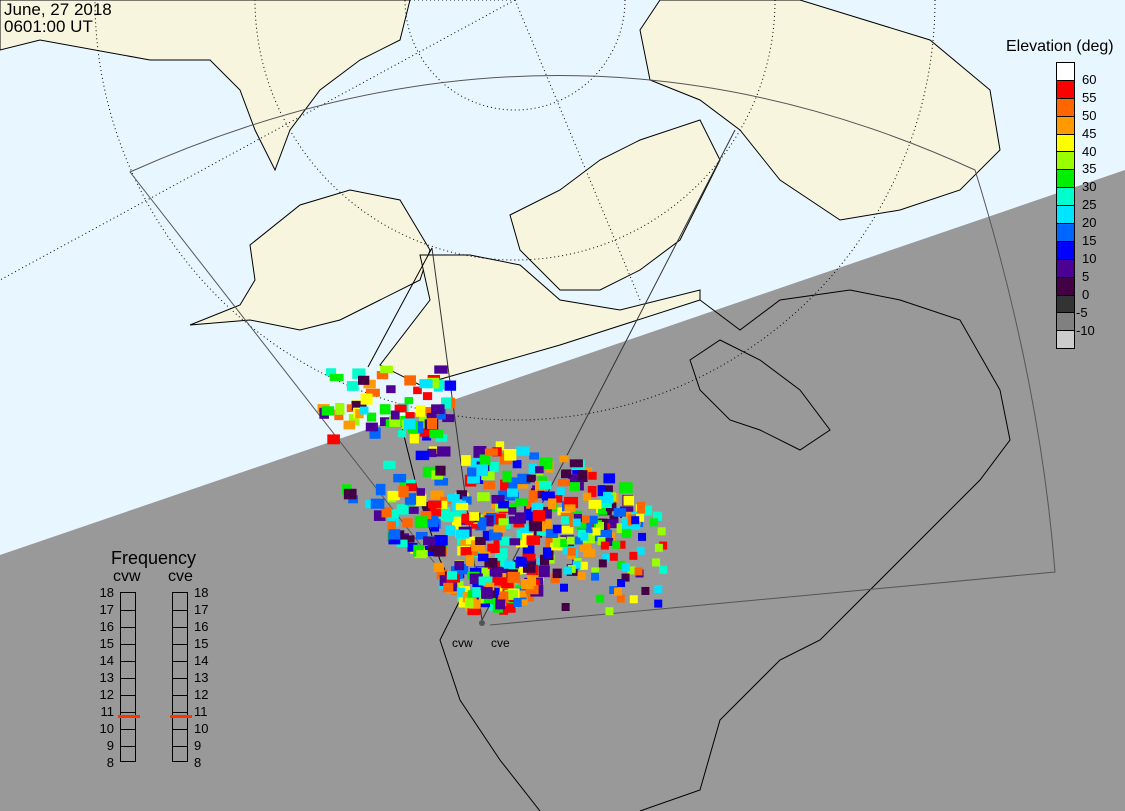 The height and width of the screenshot is (811, 1125). I want to click on legend-tick-label: 5, so click(1086, 276).